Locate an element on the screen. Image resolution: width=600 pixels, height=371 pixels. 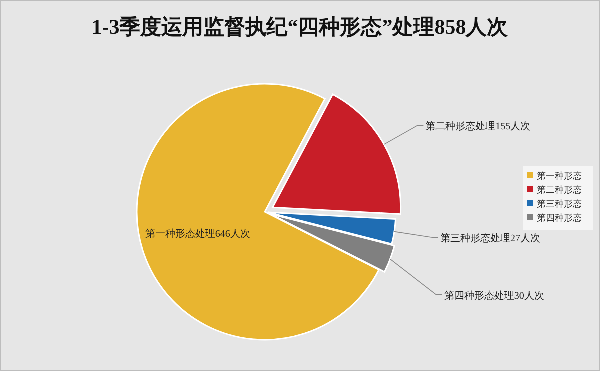
legend-label: 第三种形态 is located at coordinates (559, 204).